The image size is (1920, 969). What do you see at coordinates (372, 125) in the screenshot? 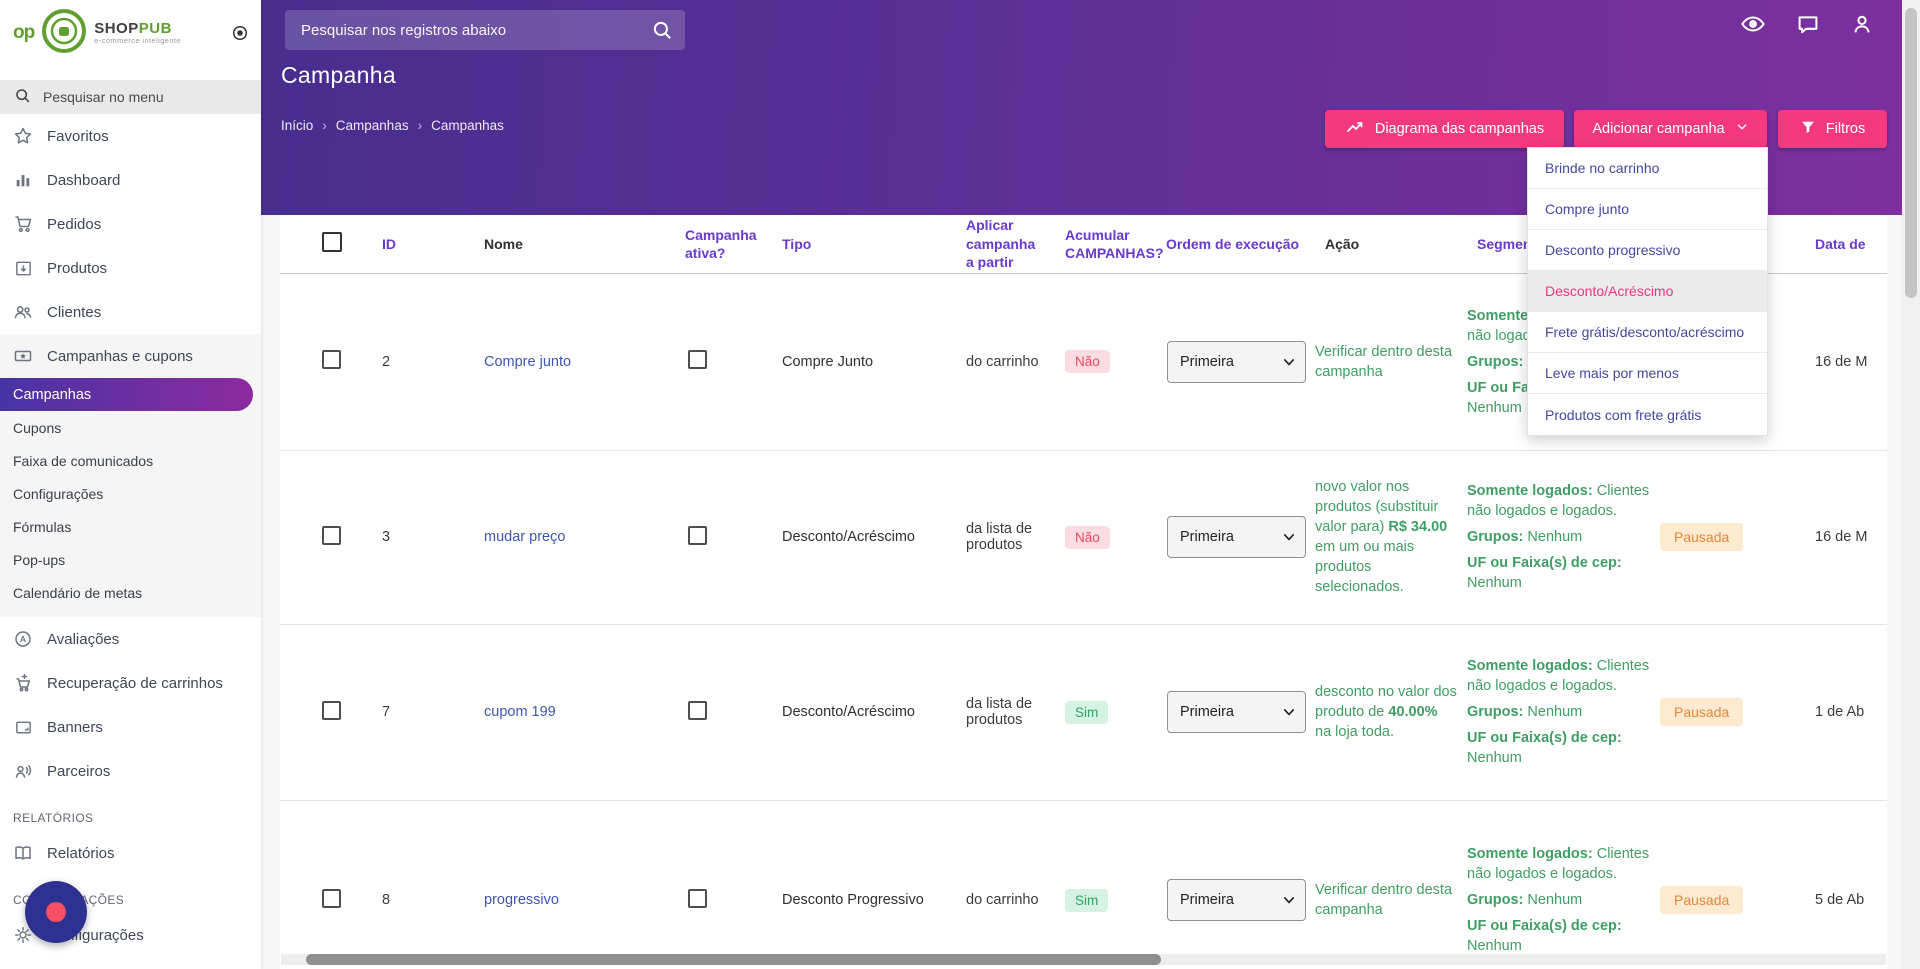
I see `breadcrumb-campanhas: Campanhas` at bounding box center [372, 125].